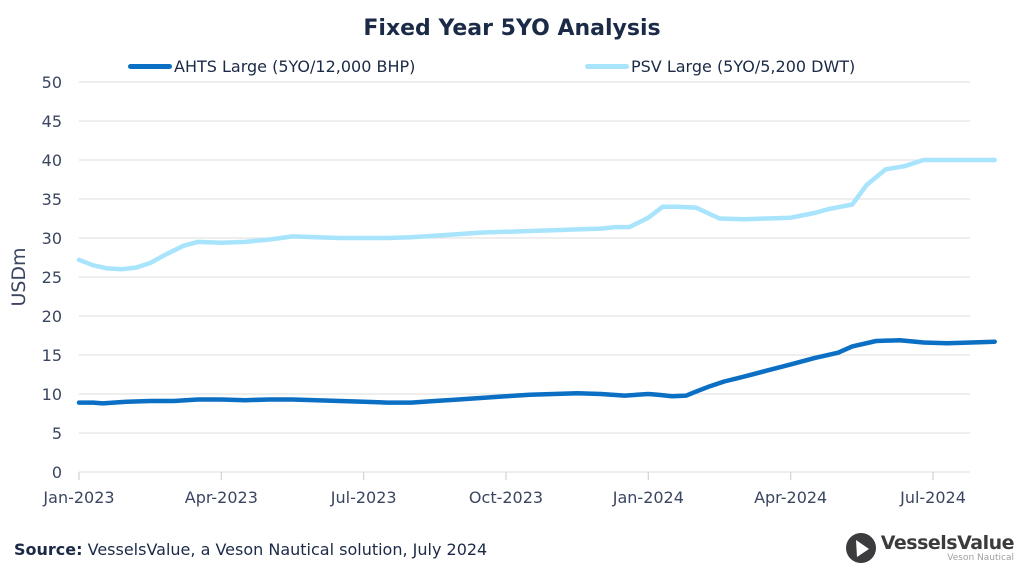 Image resolution: width=1024 pixels, height=577 pixels. I want to click on series-line-ahts, so click(536, 371).